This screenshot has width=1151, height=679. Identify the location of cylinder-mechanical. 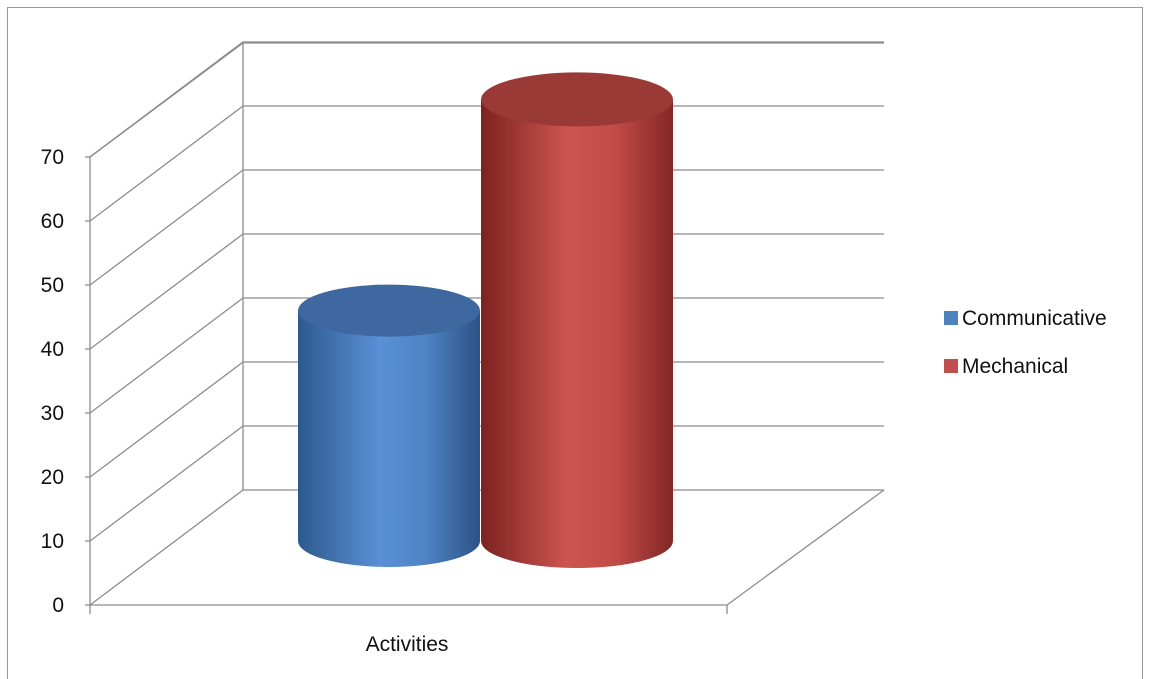
(577, 320).